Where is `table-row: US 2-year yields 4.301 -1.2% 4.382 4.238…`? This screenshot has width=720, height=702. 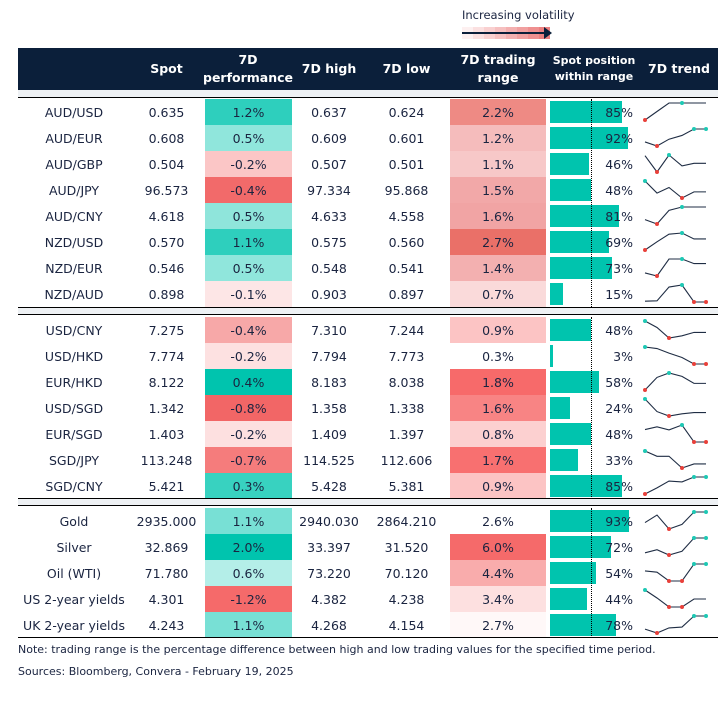 table-row: US 2-year yields 4.301 -1.2% 4.382 4.238… is located at coordinates (368, 599).